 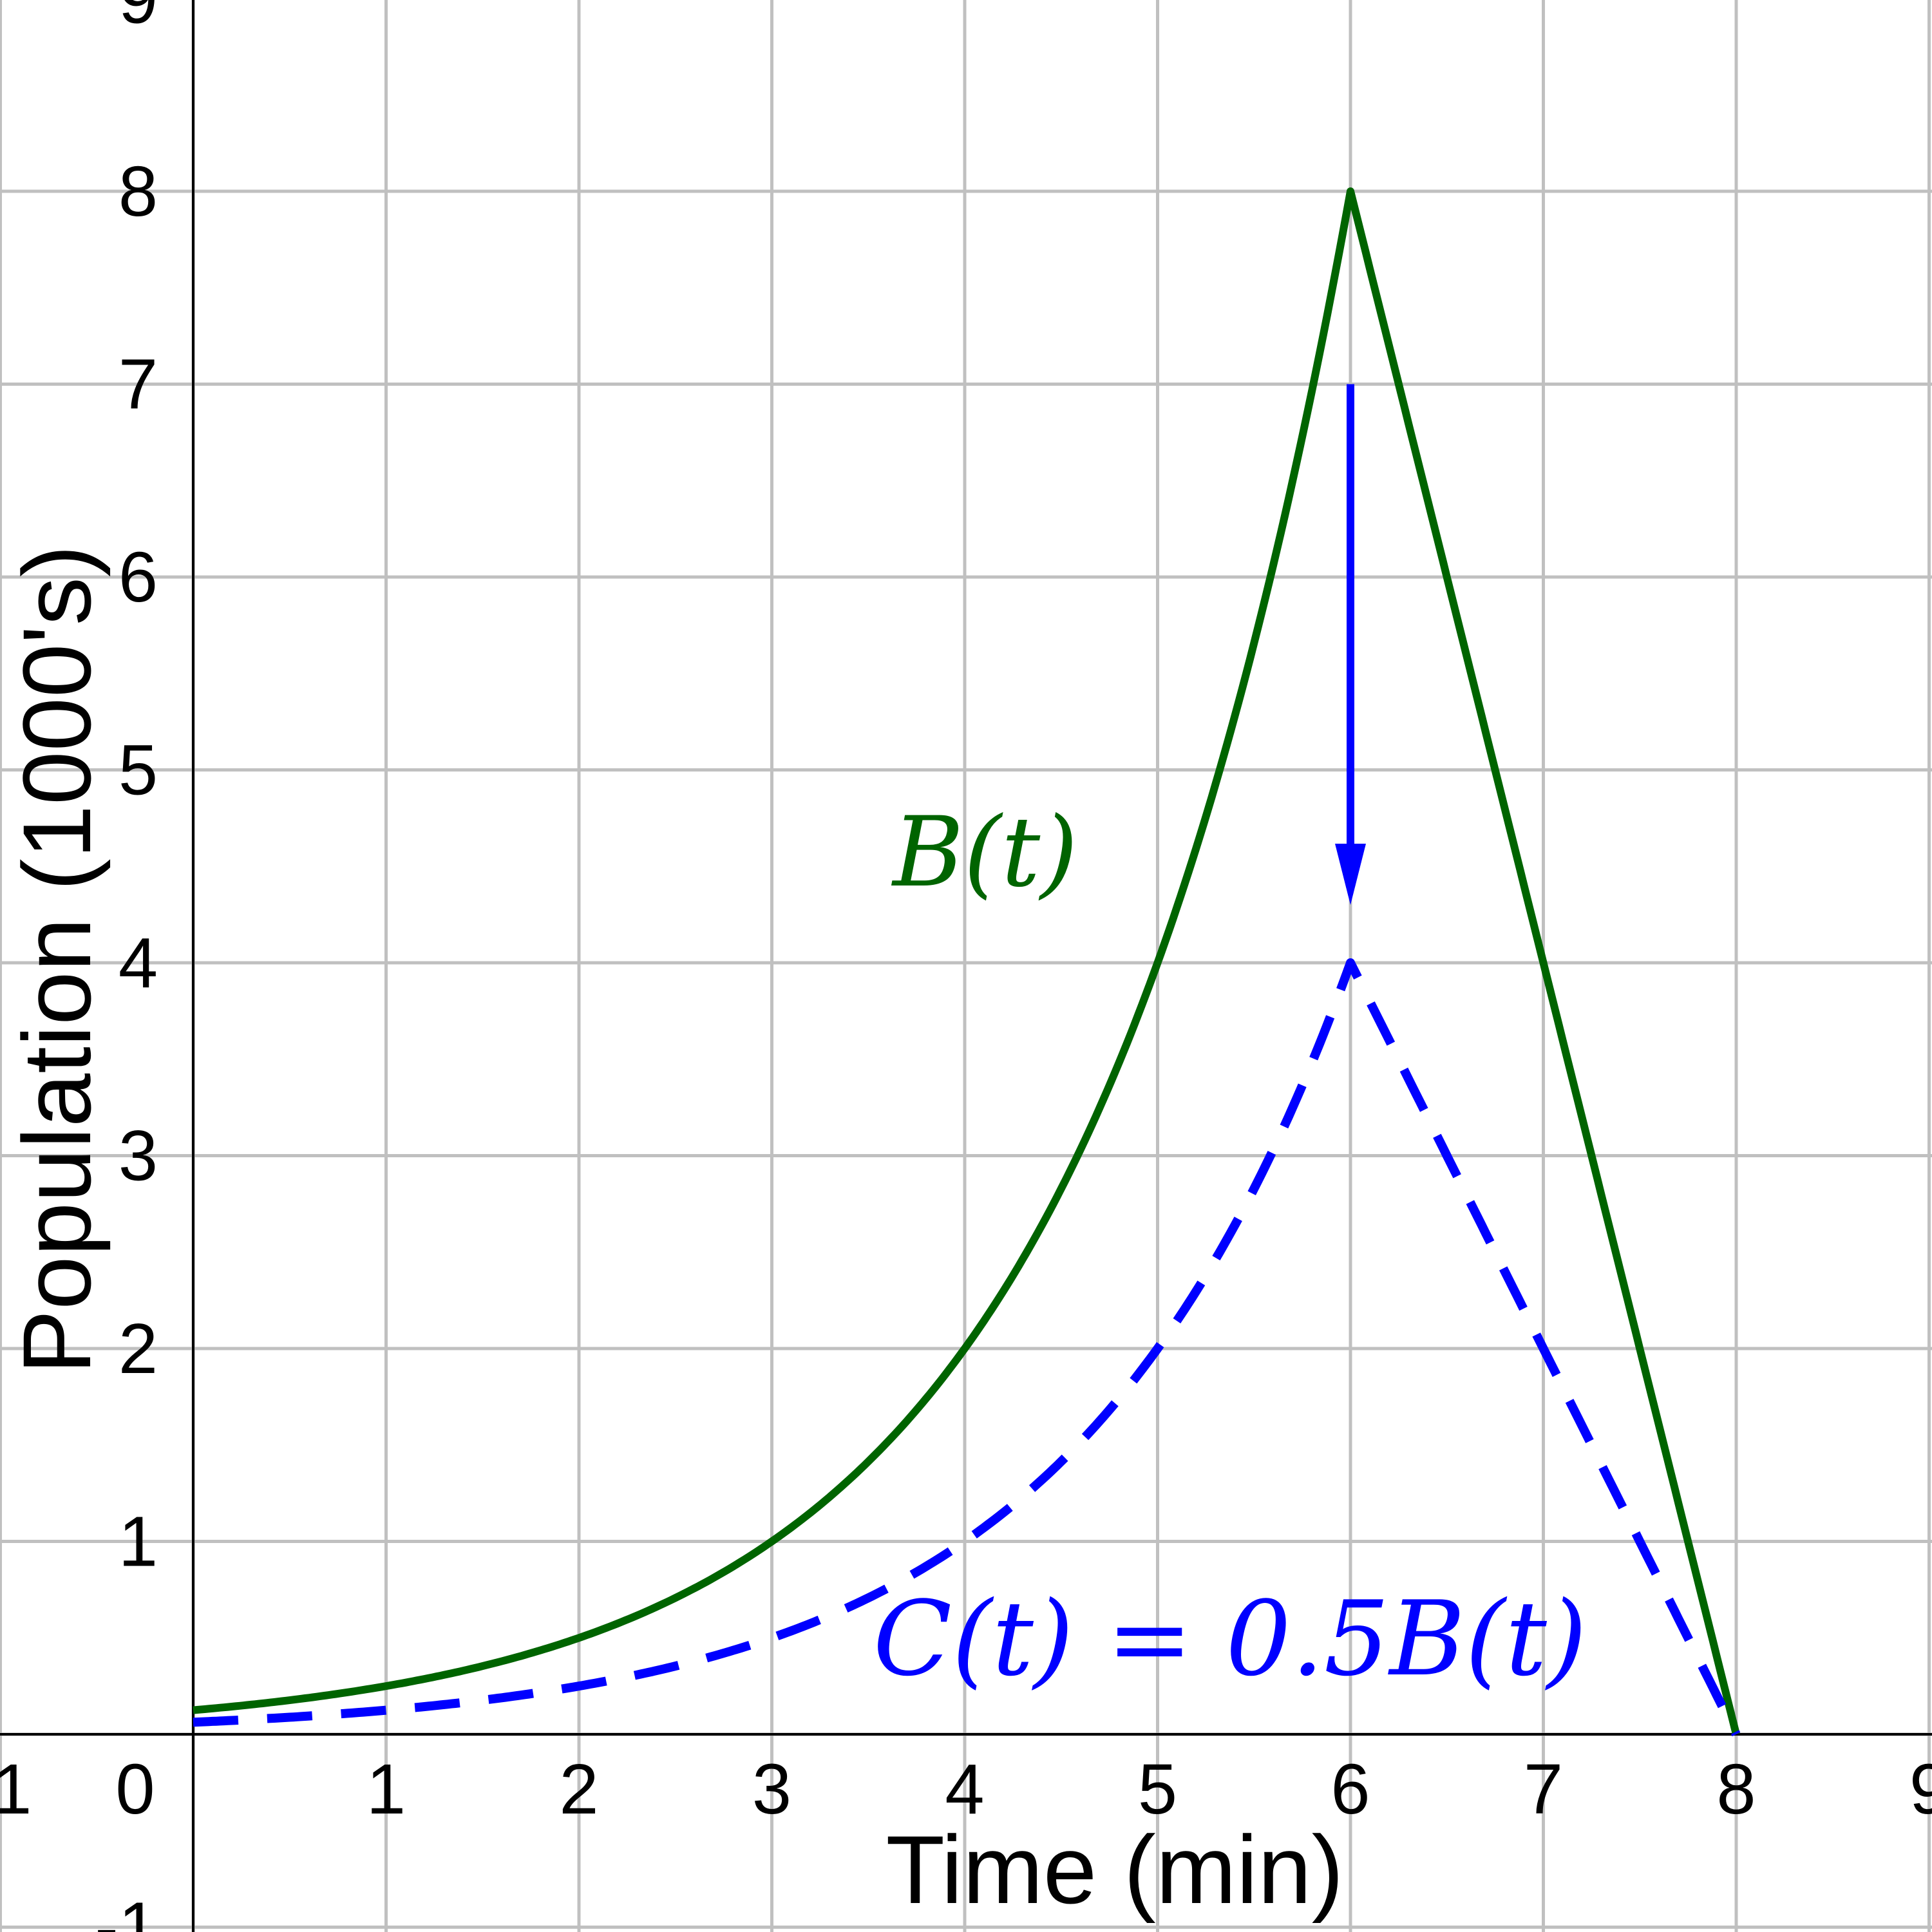 What do you see at coordinates (578, 1789) in the screenshot?
I see `x-tick-label: 2` at bounding box center [578, 1789].